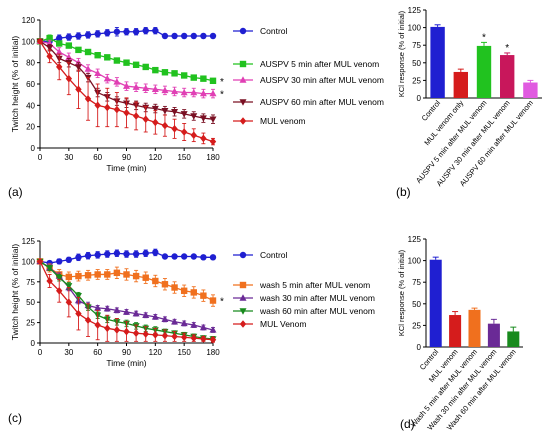 This screenshot has width=550, height=448. I want to click on legend-label: wash 5 min after MUL venom, so click(314, 285).